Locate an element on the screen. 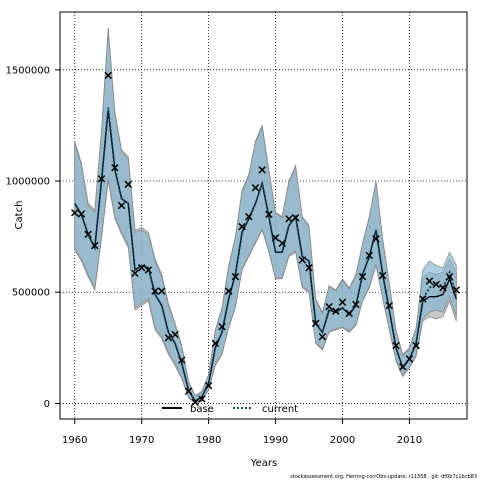 This screenshot has height=480, width=480. y-tick-label: 1000000 is located at coordinates (27, 182).